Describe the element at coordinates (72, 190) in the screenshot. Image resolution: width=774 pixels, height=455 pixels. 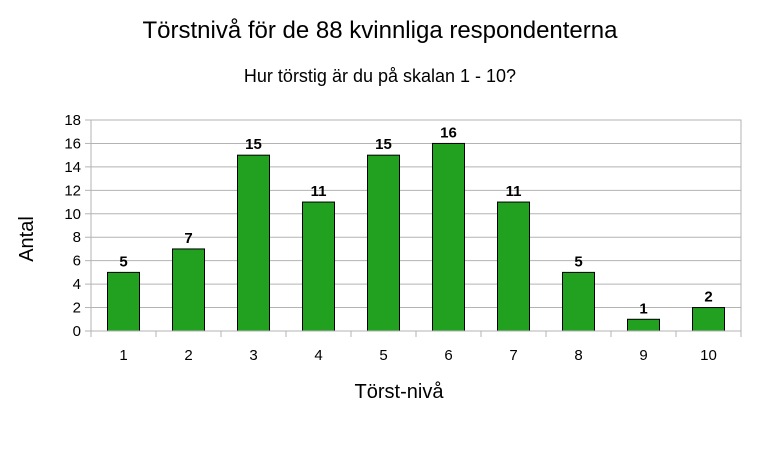
I see `y-tick-label: 12` at that location.